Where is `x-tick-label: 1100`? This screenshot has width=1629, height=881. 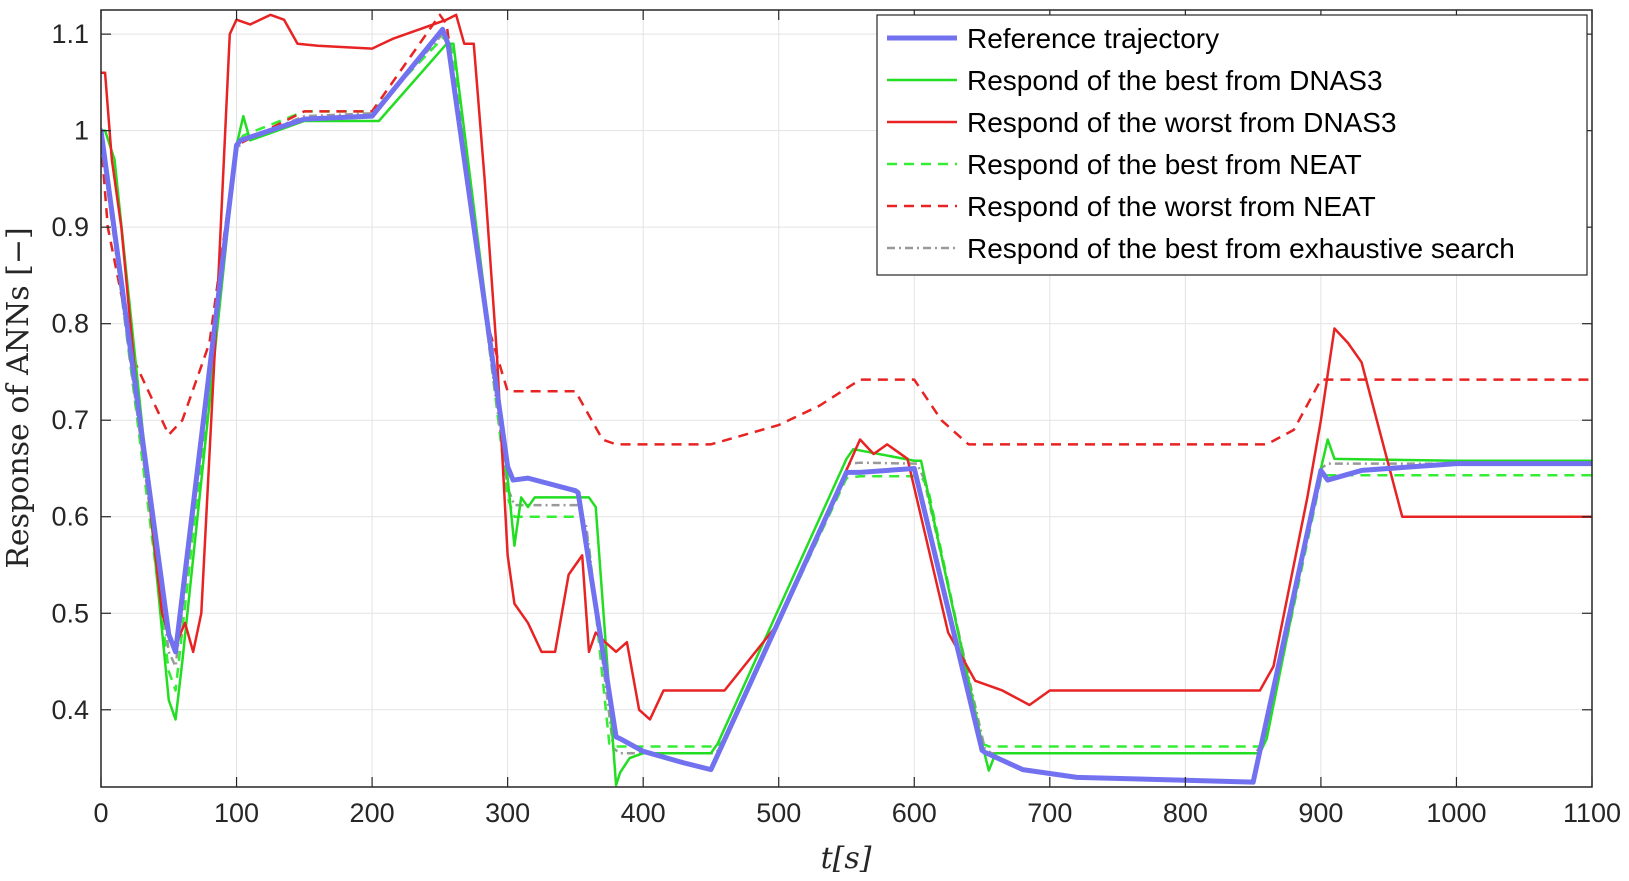
x-tick-label: 1100 is located at coordinates (1592, 813).